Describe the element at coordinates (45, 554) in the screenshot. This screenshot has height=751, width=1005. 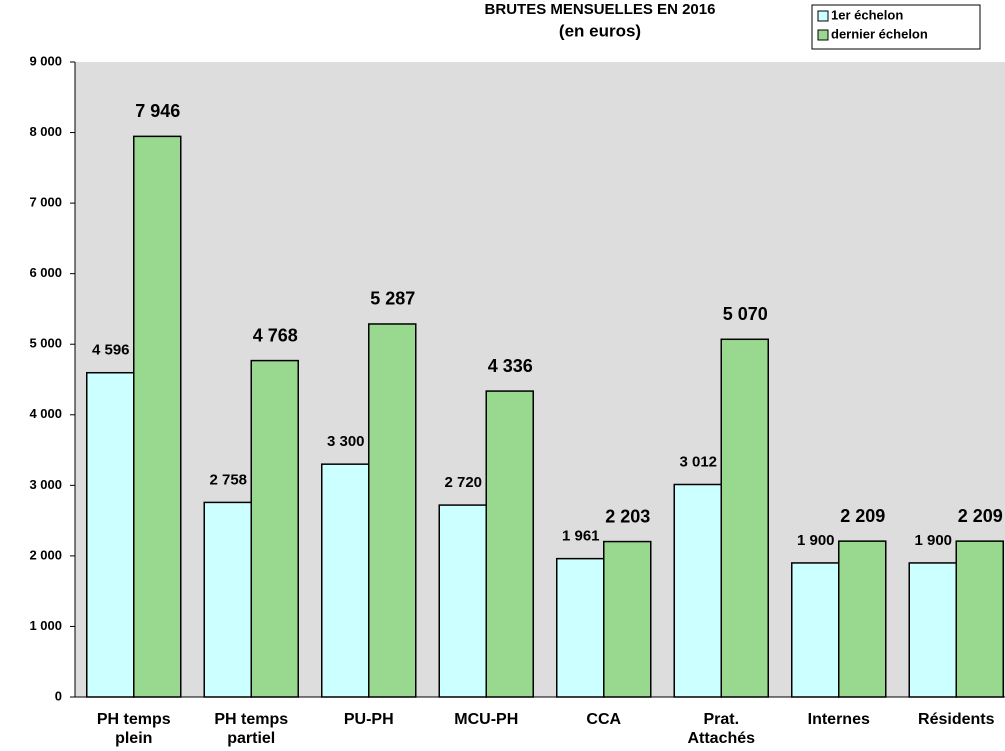
I see `y-tick-label: 2 000` at that location.